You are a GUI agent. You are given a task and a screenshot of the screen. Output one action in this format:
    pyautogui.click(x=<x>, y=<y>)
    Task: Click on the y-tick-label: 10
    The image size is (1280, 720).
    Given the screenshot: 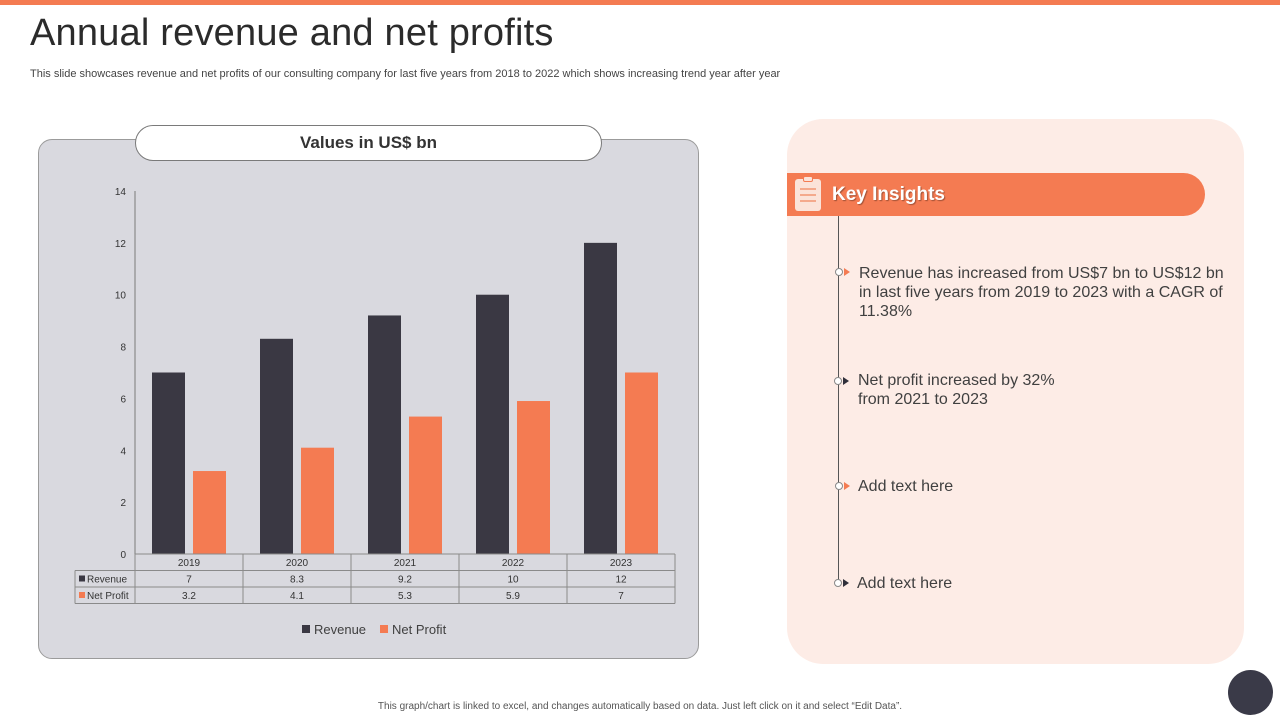 What is the action you would take?
    pyautogui.click(x=121, y=296)
    